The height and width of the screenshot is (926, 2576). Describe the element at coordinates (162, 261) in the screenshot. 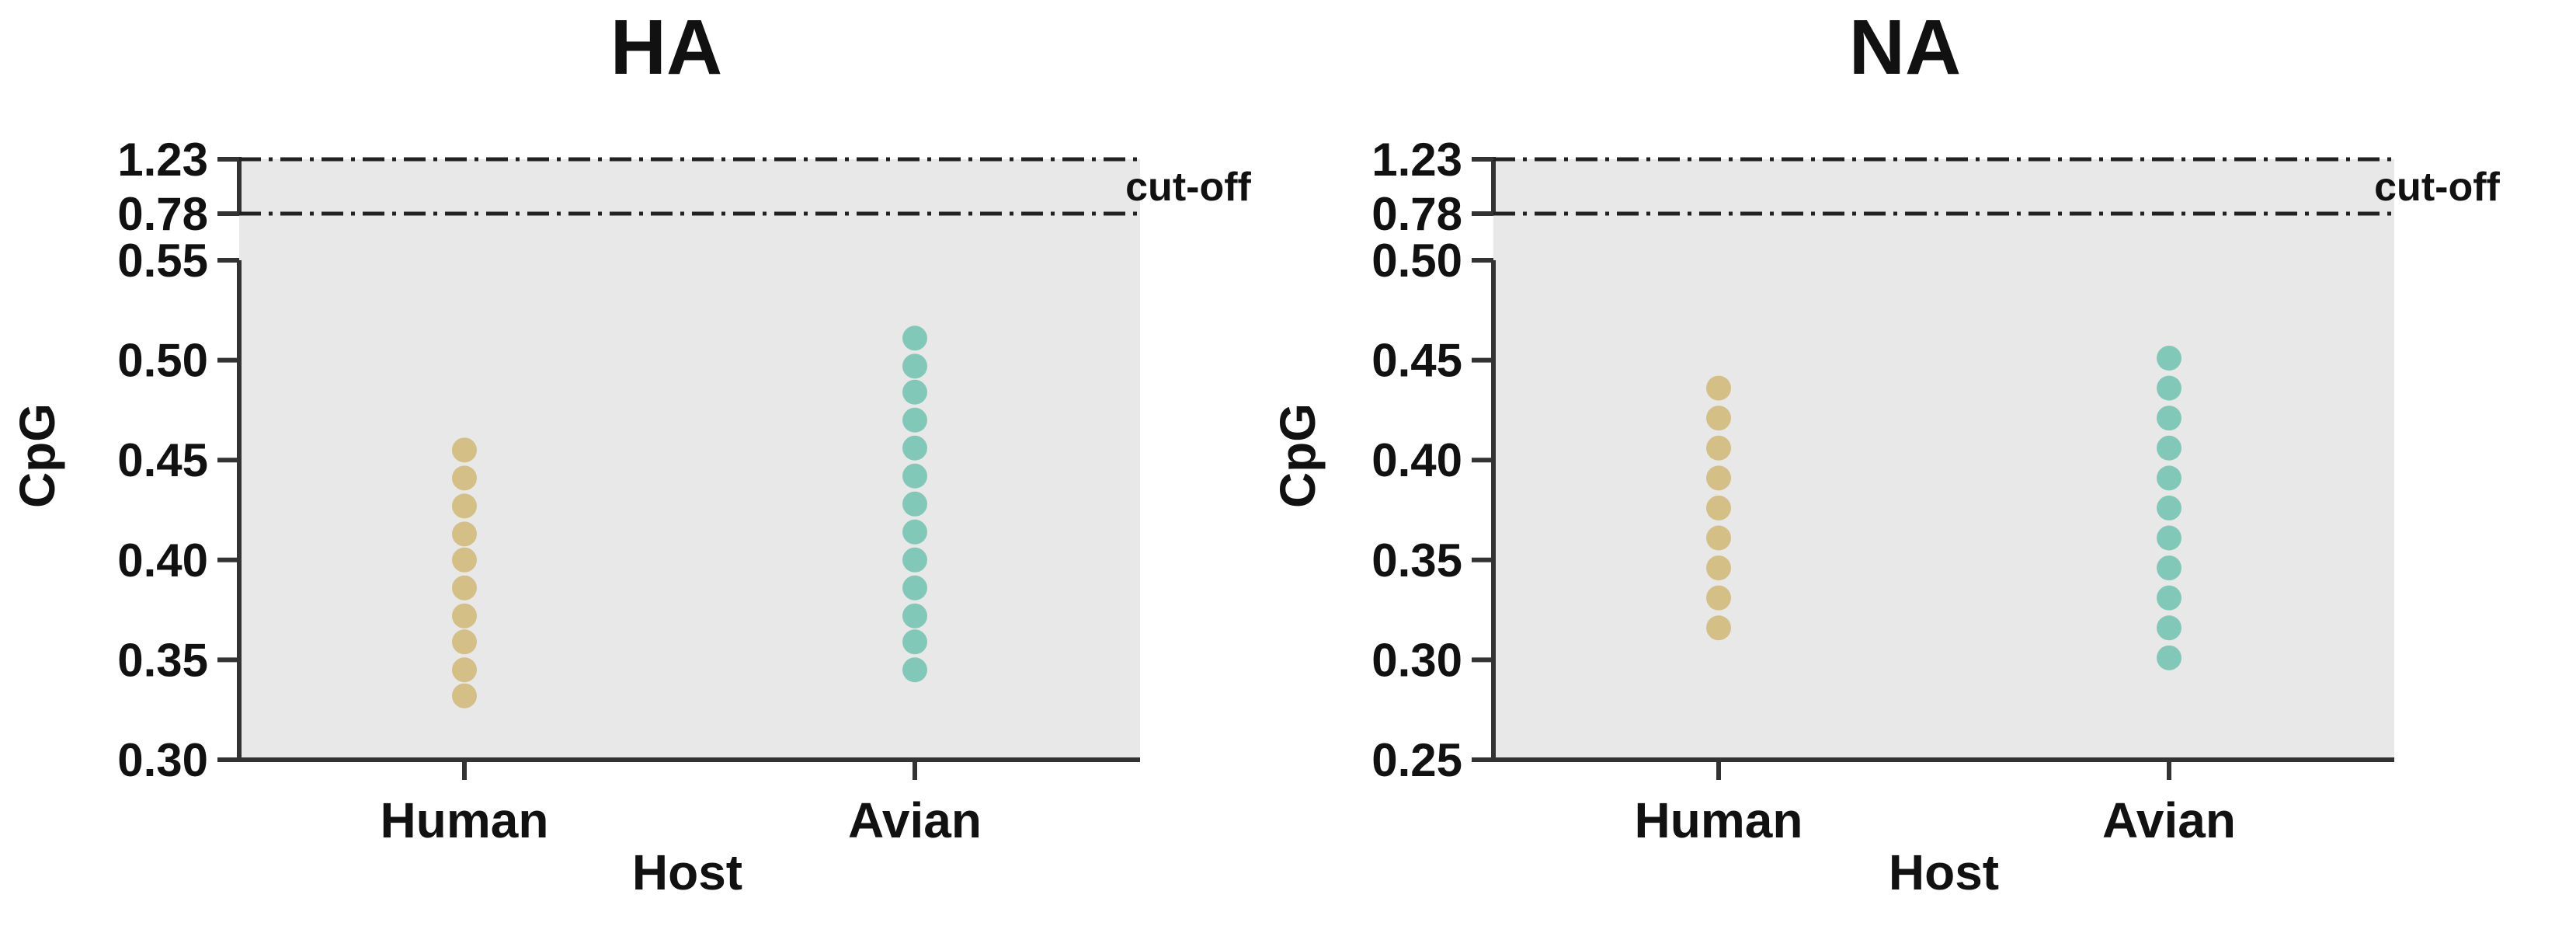

I see `y-tick-label: 0.55` at that location.